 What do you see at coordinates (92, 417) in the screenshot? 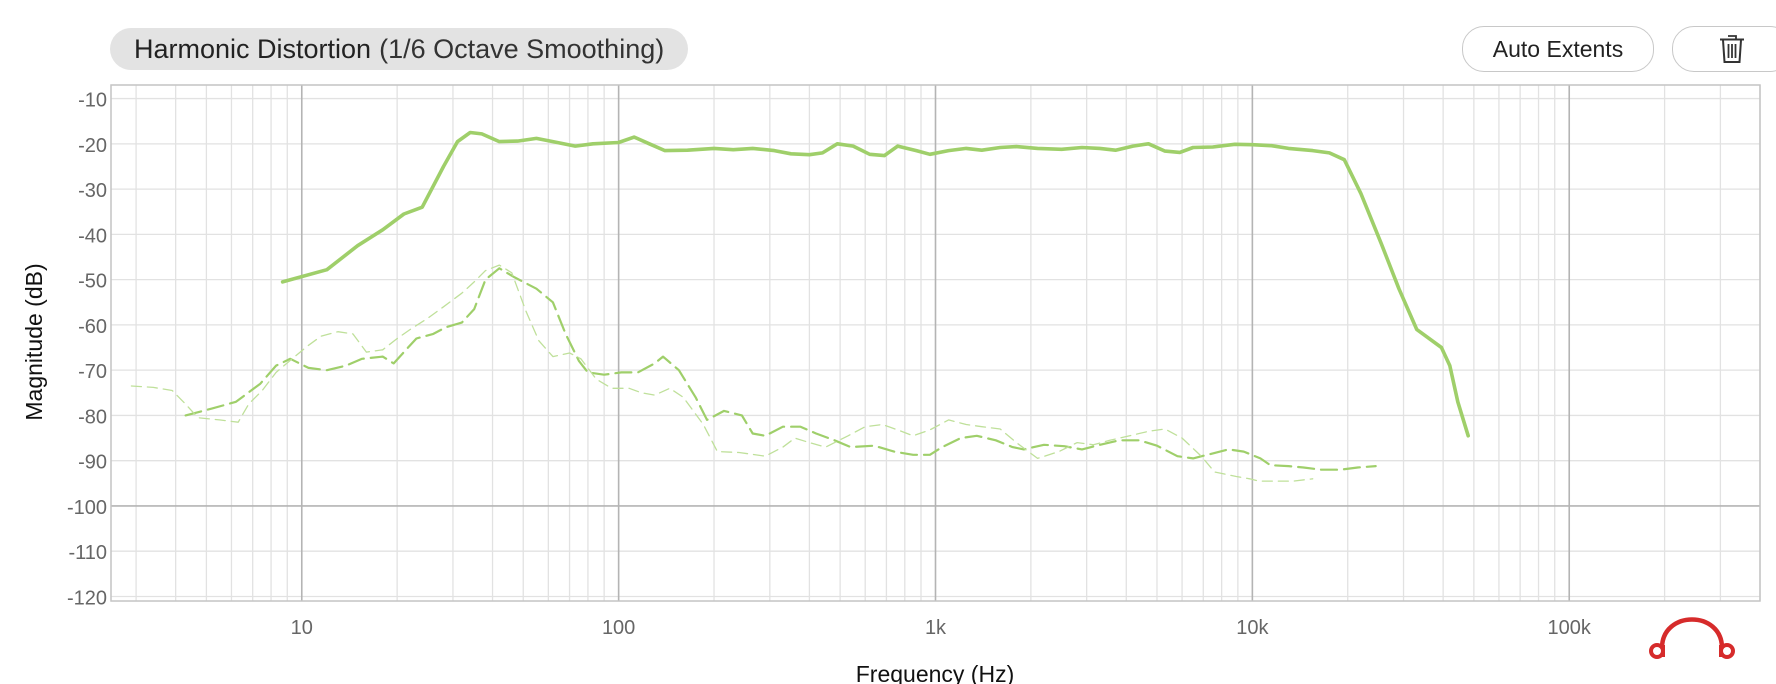
I see `y-tick-label: -80` at bounding box center [92, 417].